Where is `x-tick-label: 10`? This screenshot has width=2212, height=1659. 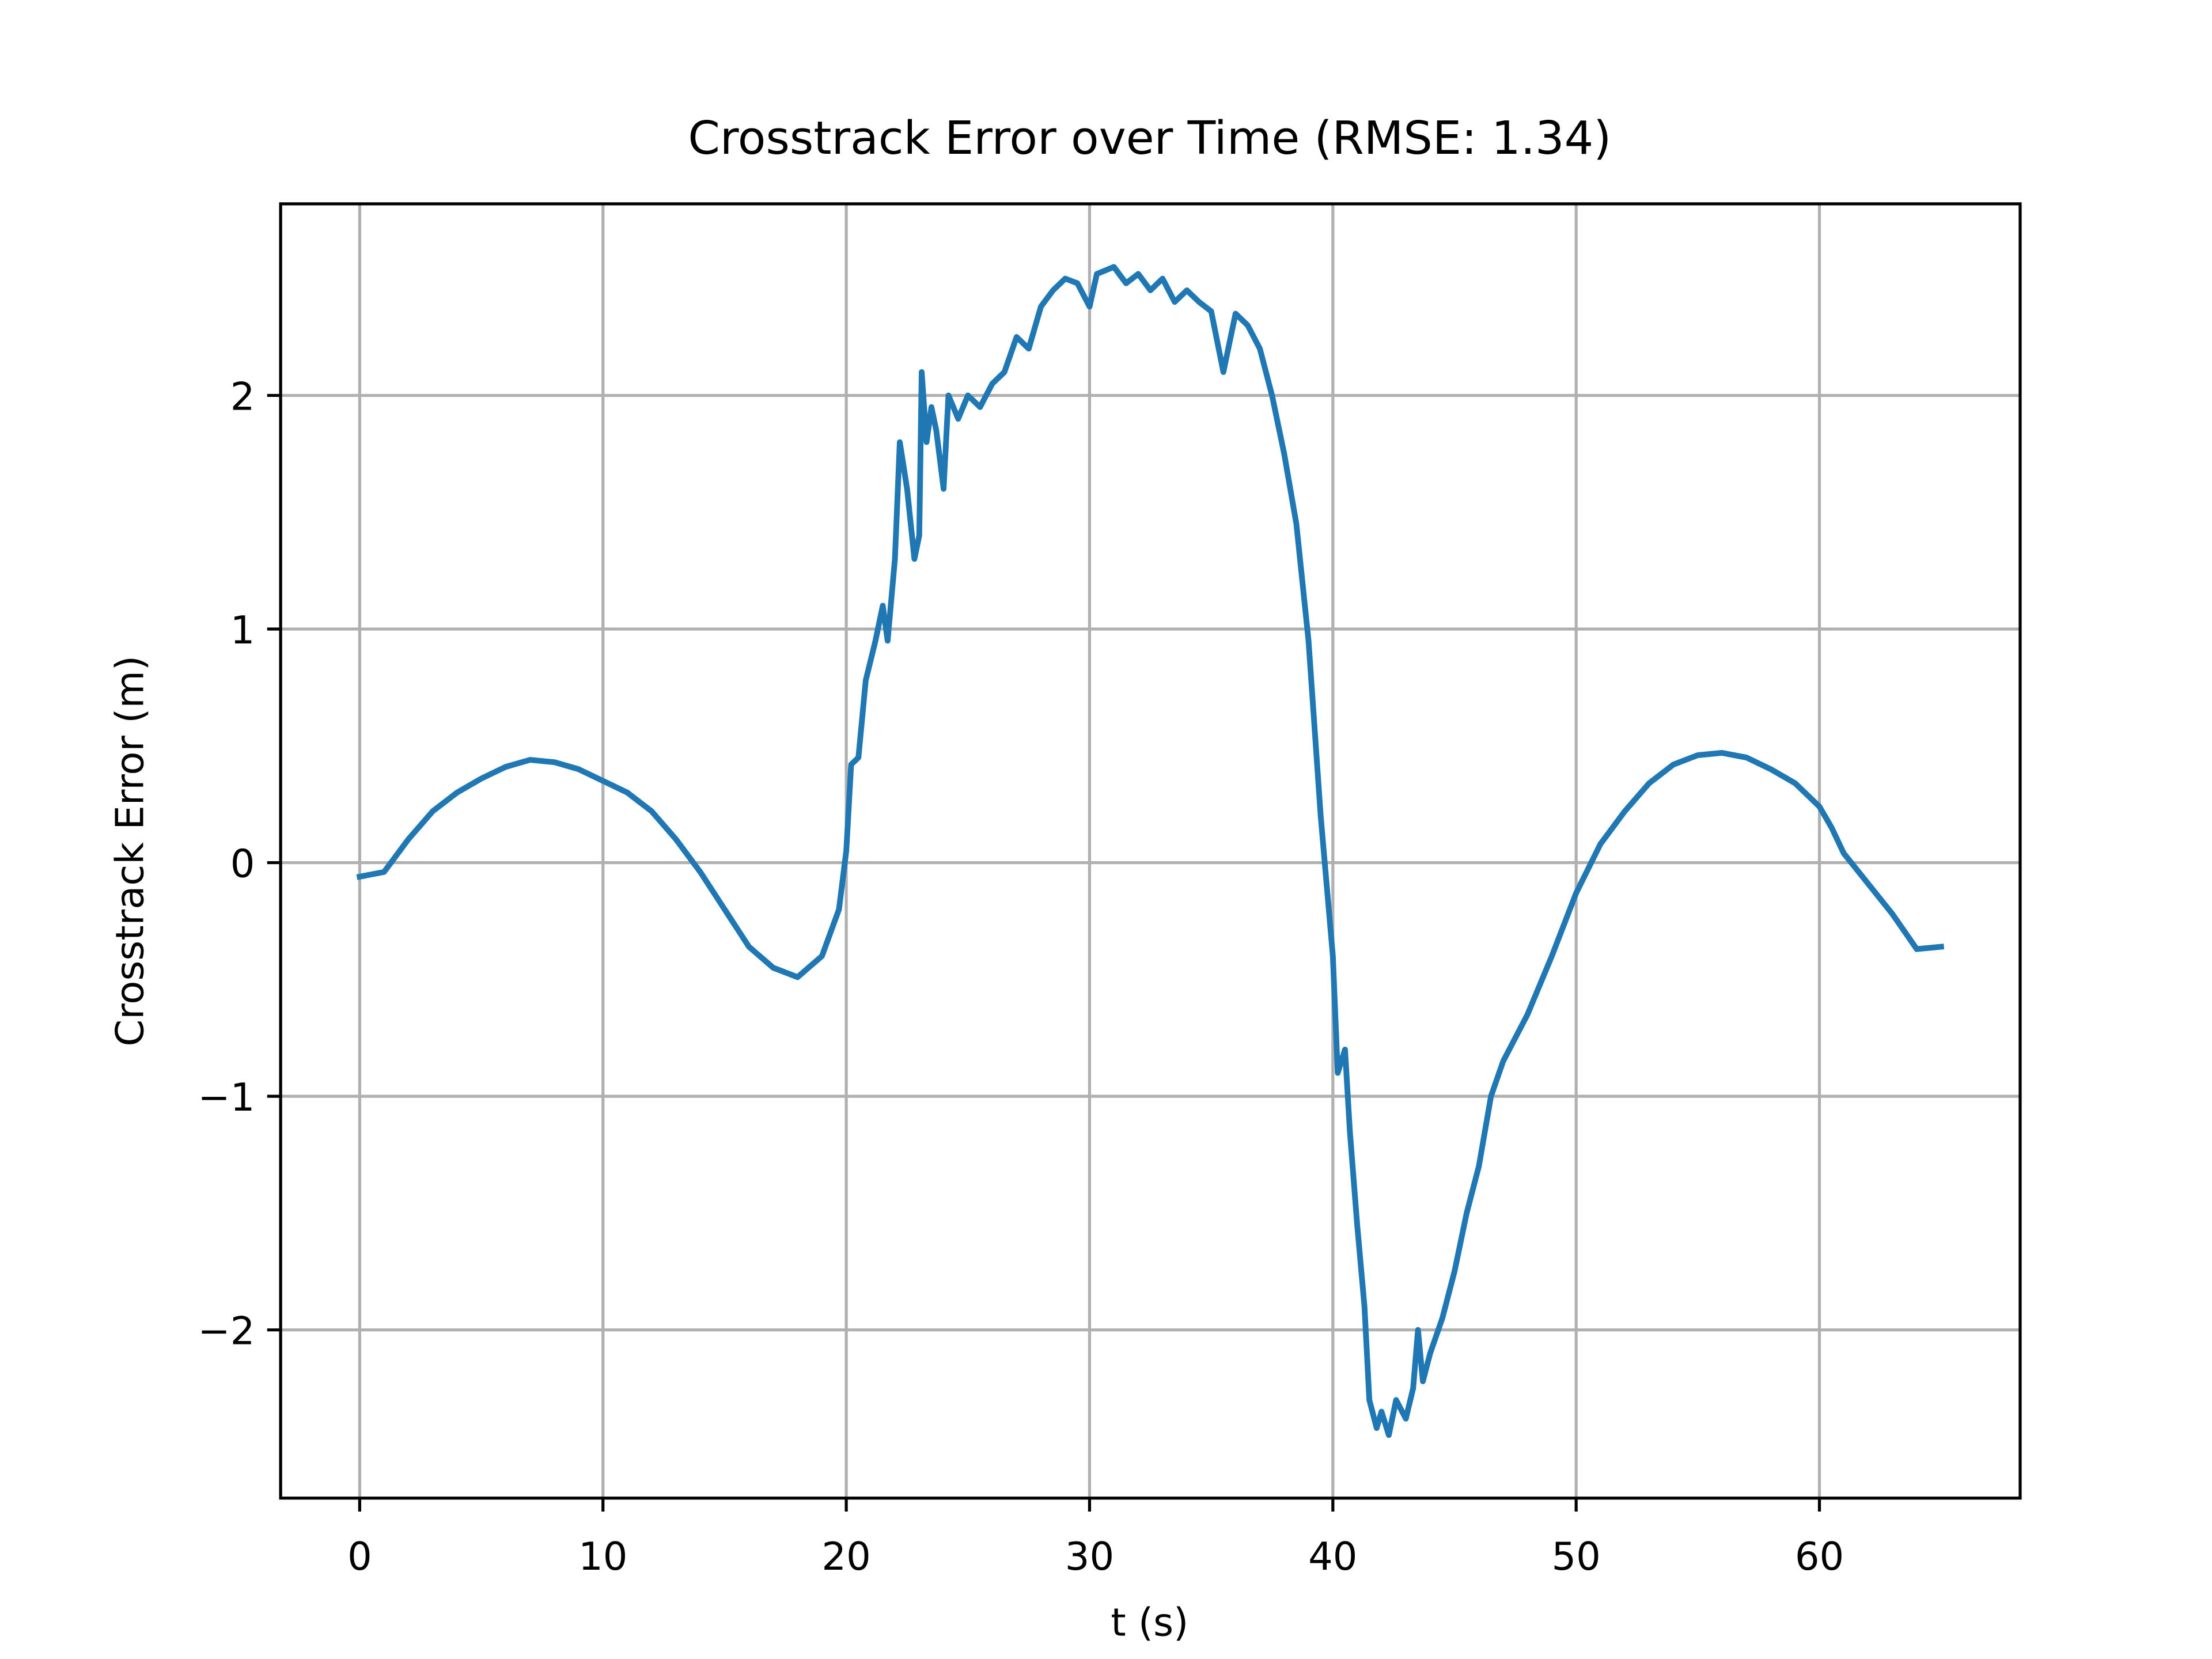
x-tick-label: 10 is located at coordinates (602, 1556).